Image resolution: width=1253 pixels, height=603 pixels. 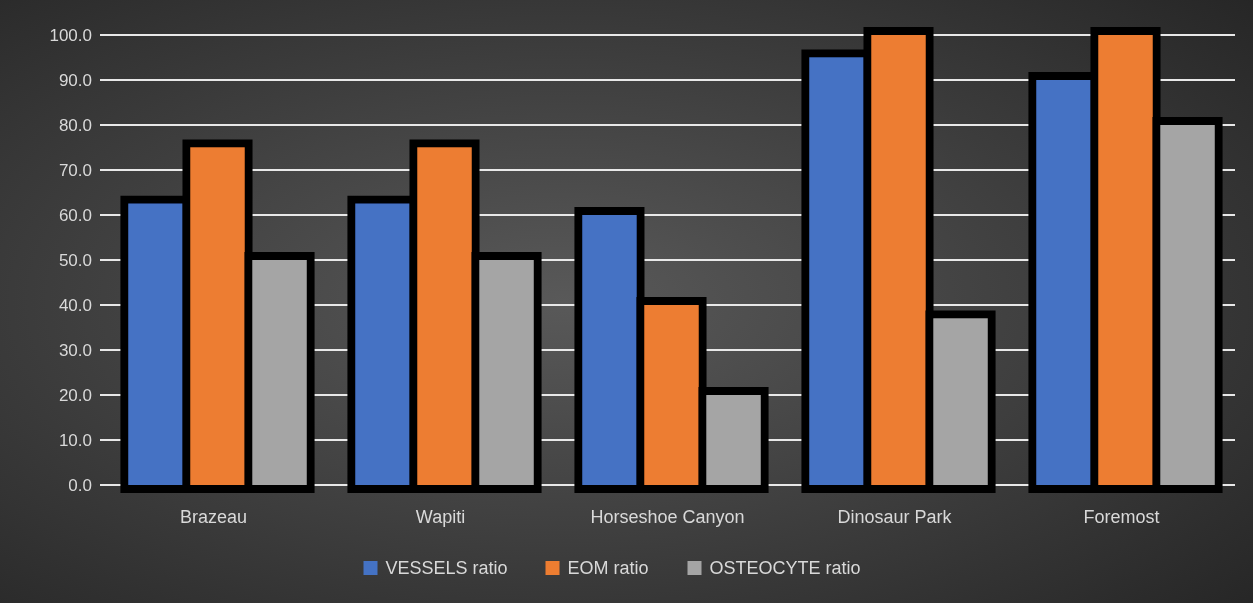 What do you see at coordinates (213, 517) in the screenshot?
I see `x-tick-label: Brazeau` at bounding box center [213, 517].